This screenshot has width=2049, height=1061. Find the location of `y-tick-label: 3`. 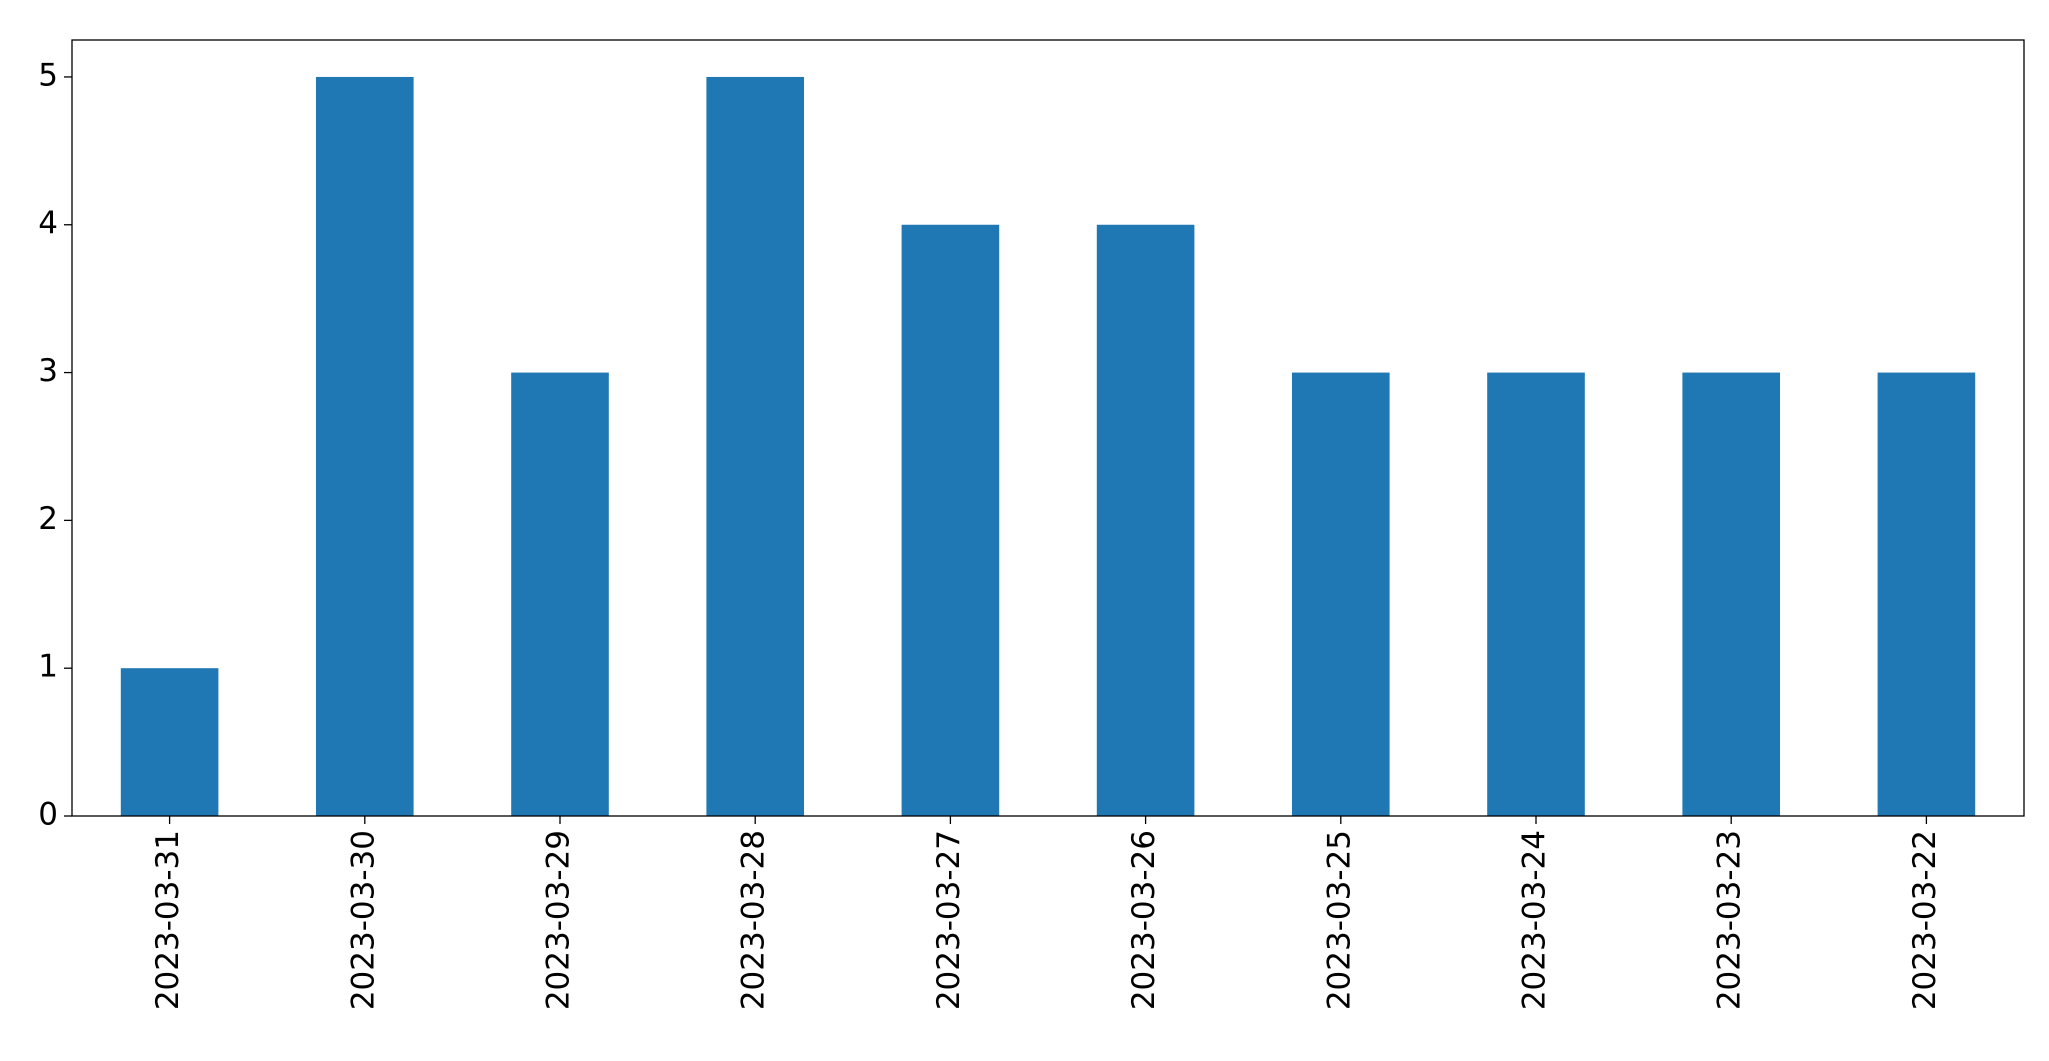

y-tick-label: 3 is located at coordinates (48, 371).